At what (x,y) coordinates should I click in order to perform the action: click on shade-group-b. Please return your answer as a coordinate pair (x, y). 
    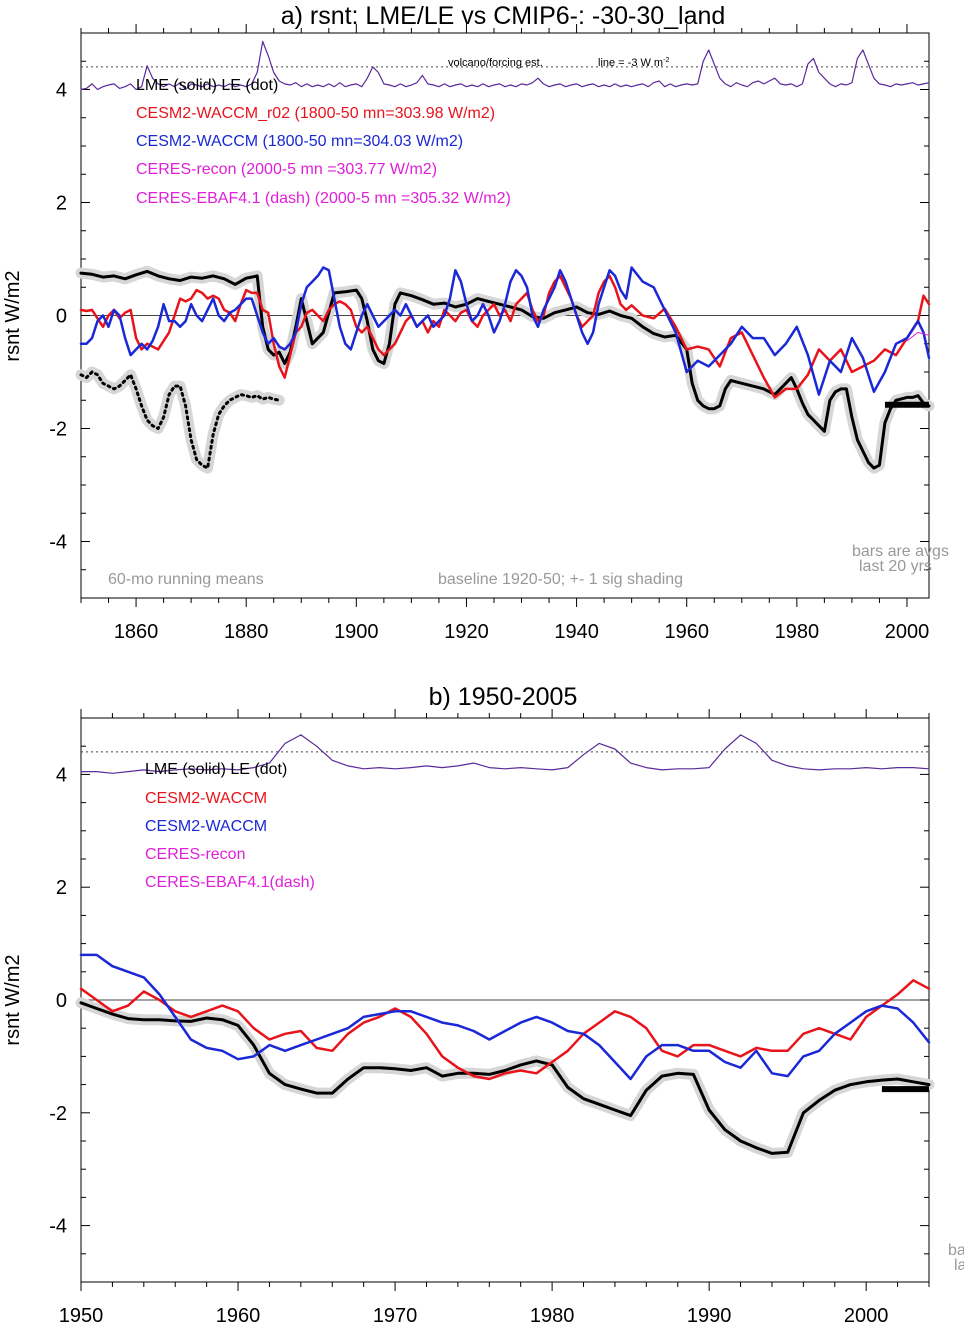
    Looking at the image, I should click on (505, 1078).